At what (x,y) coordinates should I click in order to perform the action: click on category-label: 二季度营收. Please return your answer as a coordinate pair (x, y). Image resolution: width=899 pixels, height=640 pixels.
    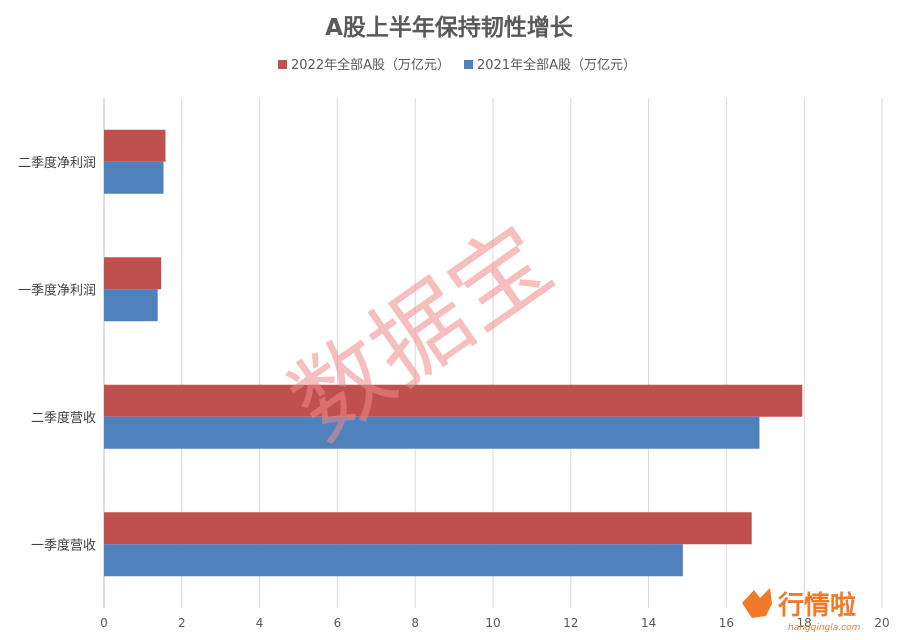
    Looking at the image, I should click on (63, 418).